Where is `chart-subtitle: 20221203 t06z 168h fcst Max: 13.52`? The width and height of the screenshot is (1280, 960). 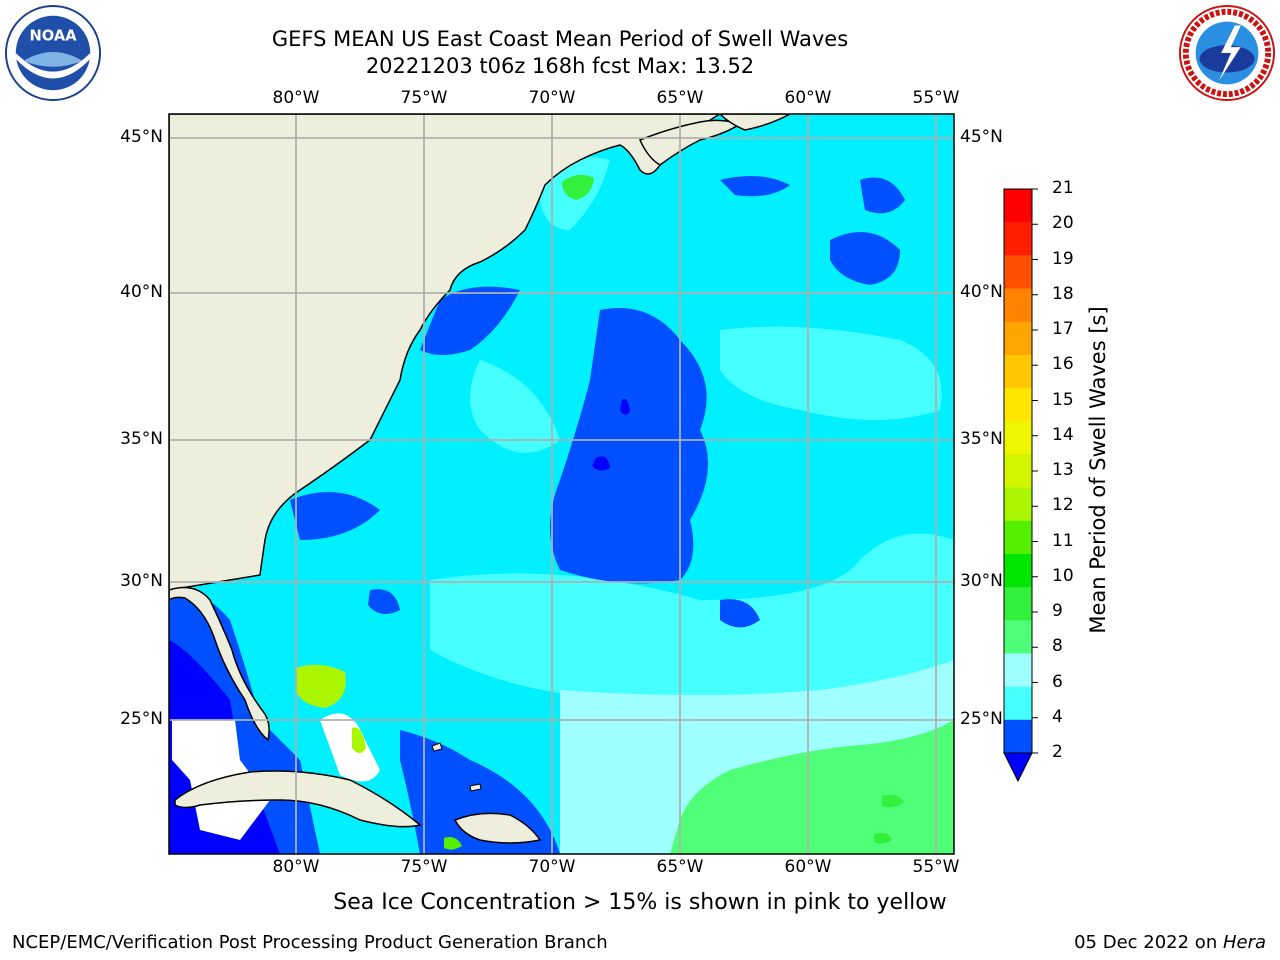
chart-subtitle: 20221203 t06z 168h fcst Max: 13.52 is located at coordinates (560, 66).